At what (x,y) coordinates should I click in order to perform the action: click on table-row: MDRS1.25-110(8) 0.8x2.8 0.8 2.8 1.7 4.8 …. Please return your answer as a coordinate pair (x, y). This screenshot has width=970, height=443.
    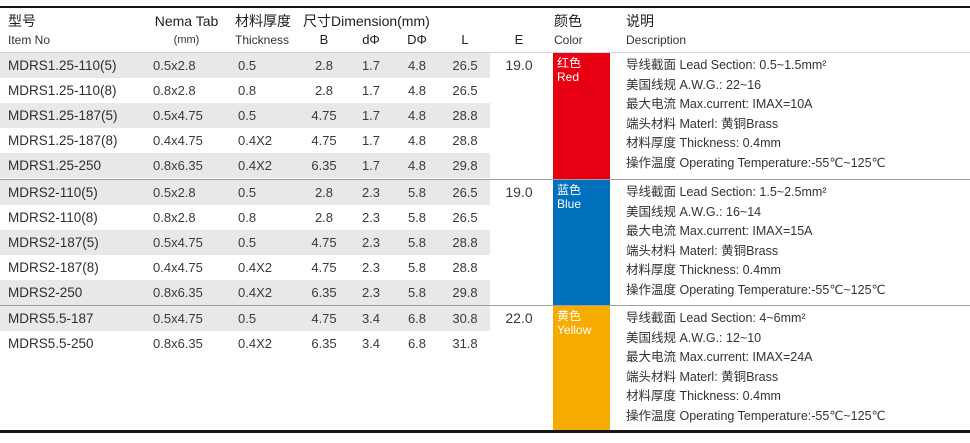
    Looking at the image, I should click on (245, 90).